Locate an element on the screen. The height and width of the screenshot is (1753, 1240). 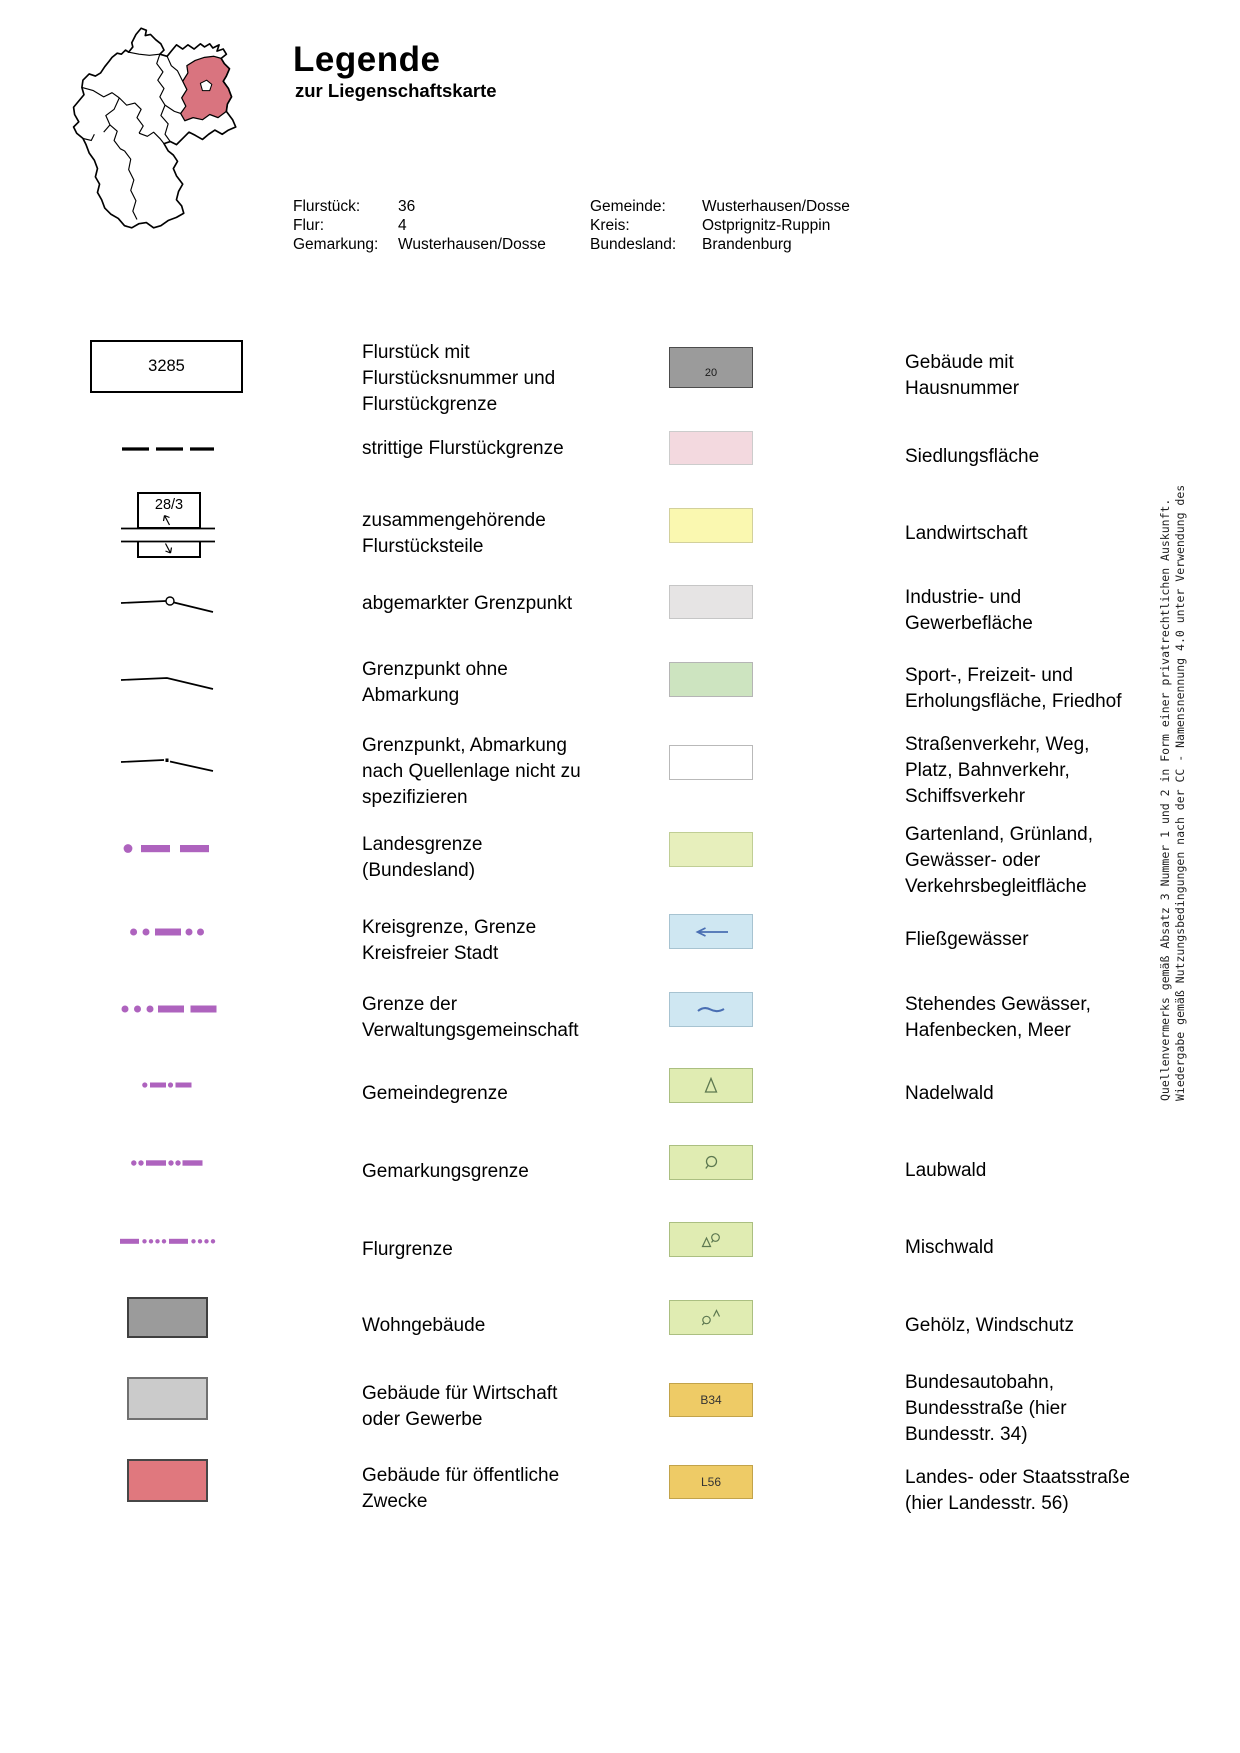
wave-icon is located at coordinates (711, 1009).